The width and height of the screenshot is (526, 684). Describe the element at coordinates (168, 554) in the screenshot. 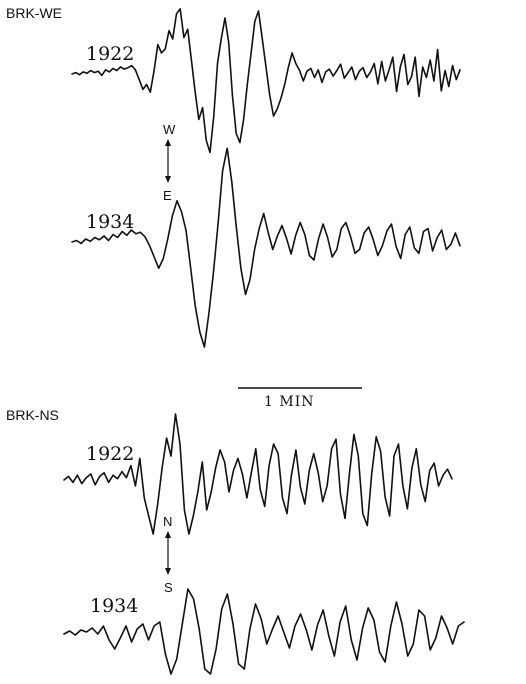

I see `direction-arrow-ns: N S` at that location.